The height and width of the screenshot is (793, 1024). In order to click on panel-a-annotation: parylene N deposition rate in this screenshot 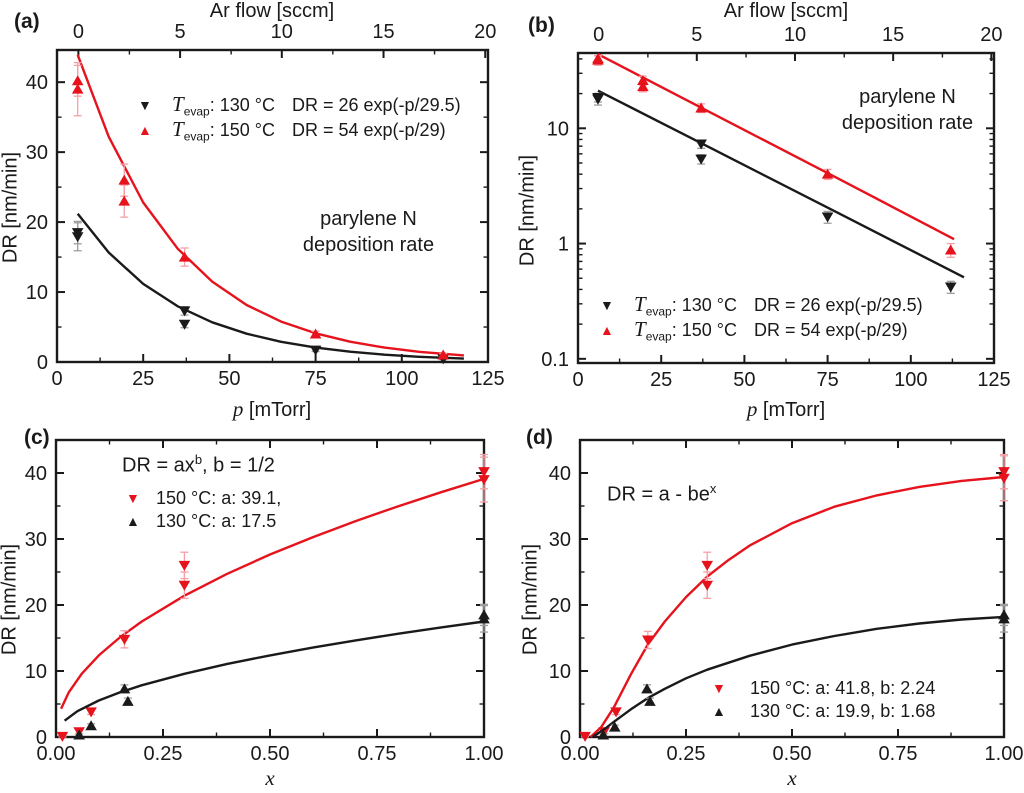, I will do `click(368, 232)`.